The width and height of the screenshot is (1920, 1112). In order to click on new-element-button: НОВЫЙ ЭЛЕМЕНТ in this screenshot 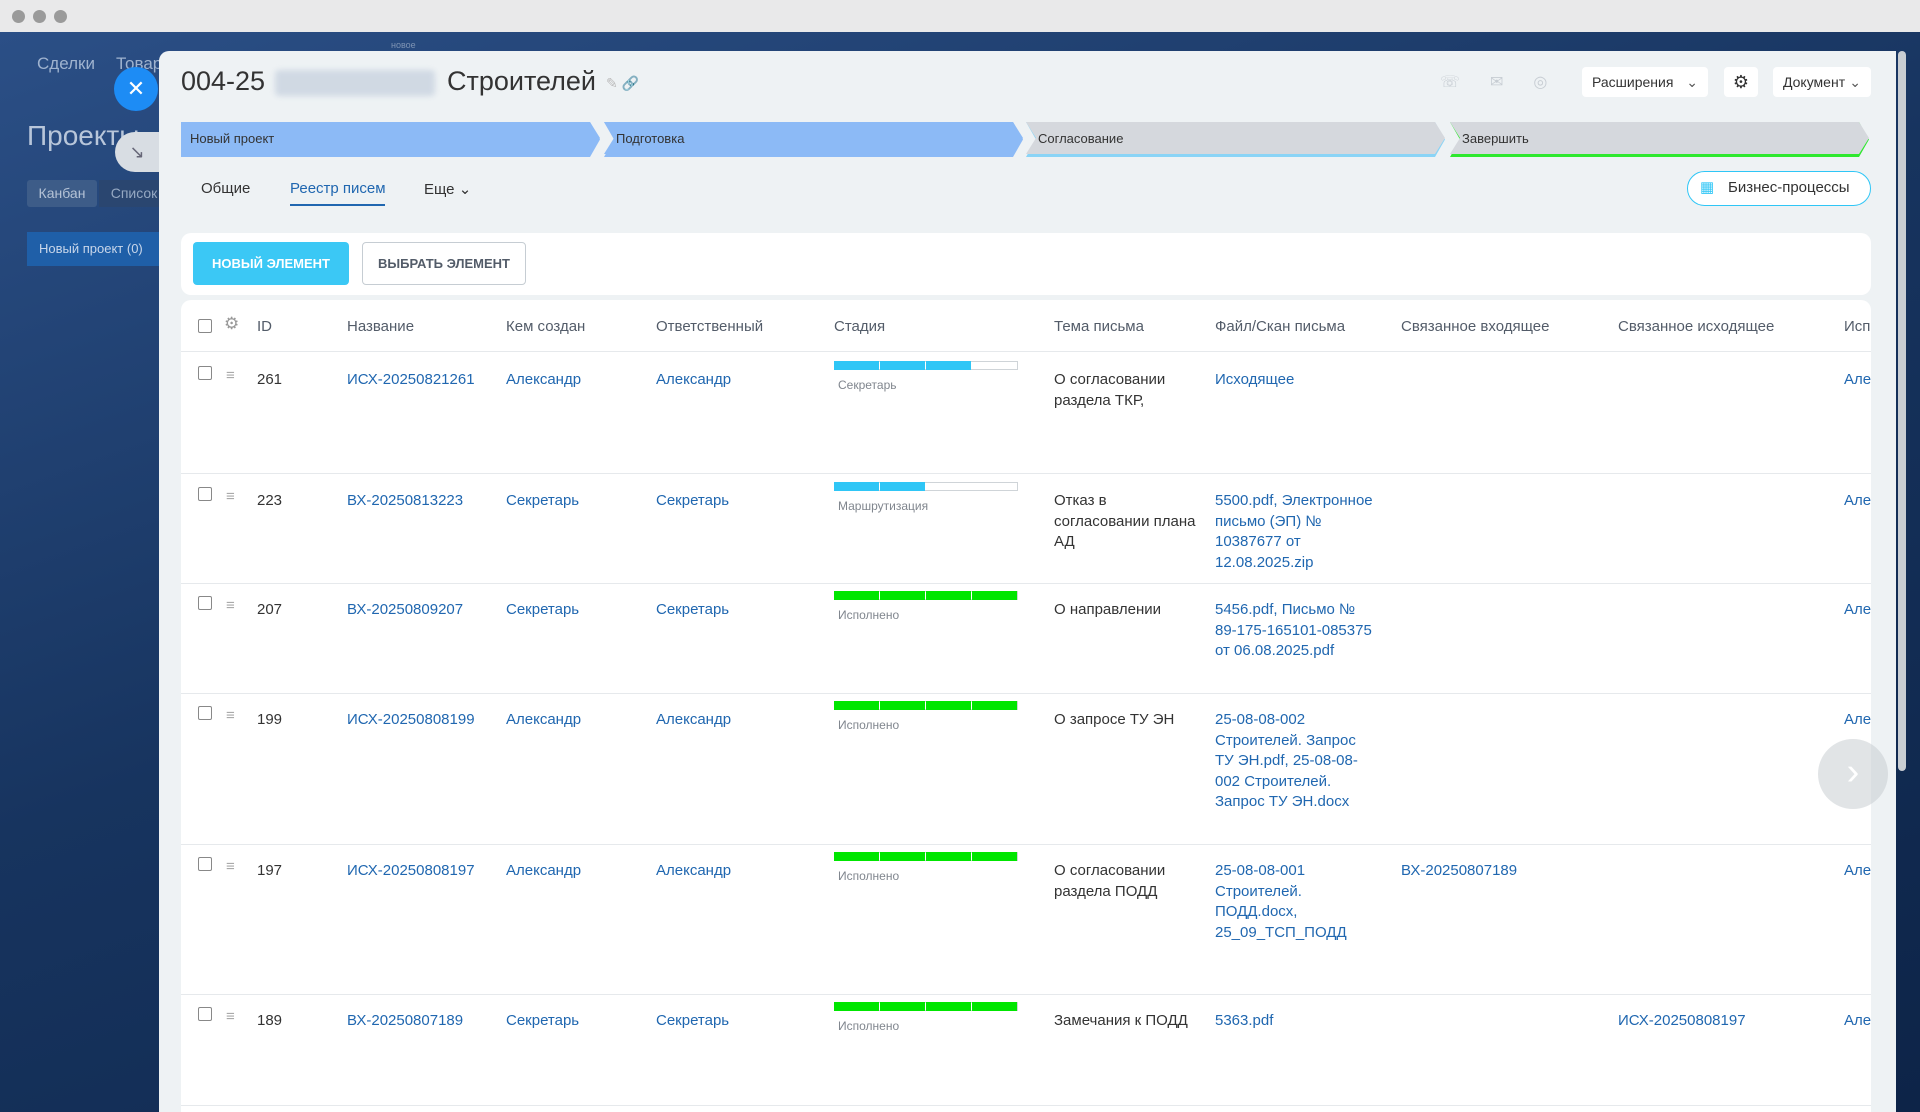, I will do `click(271, 263)`.